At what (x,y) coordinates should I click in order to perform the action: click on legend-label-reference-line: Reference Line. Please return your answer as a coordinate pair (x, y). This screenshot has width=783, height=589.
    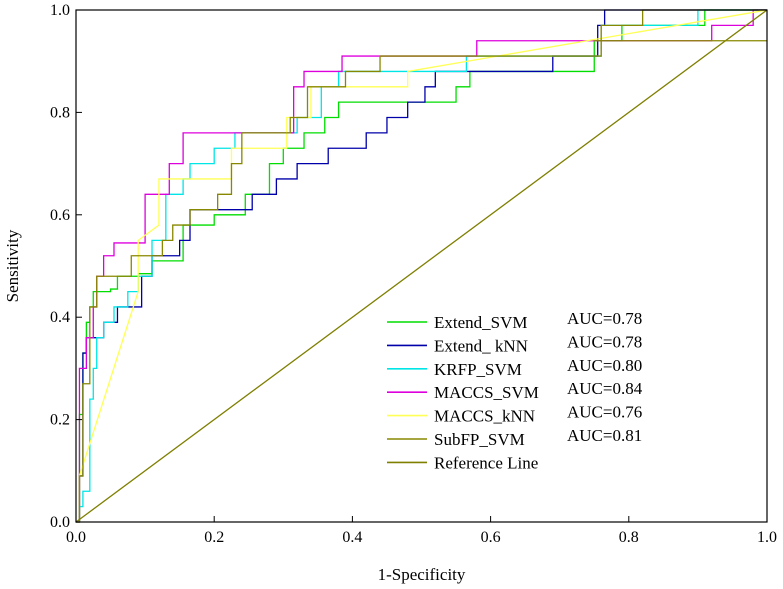
    Looking at the image, I should click on (486, 462).